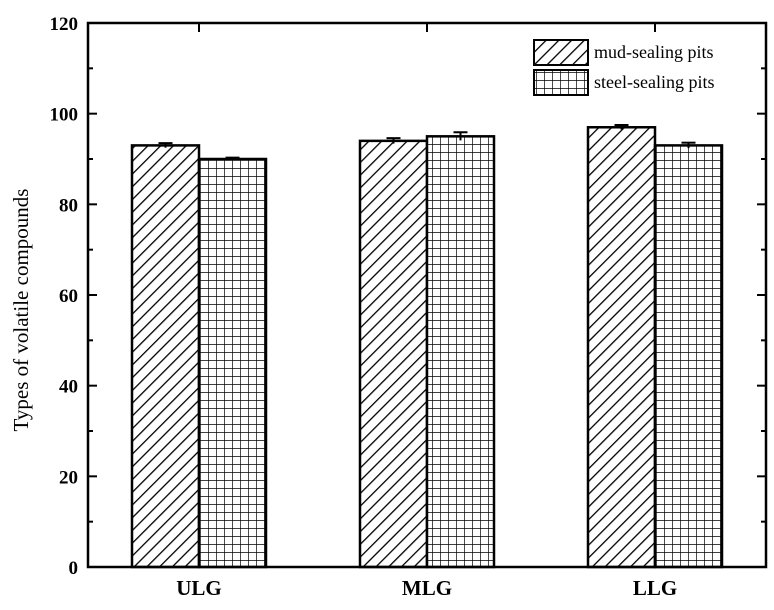  I want to click on legend-label-2: steel-sealing pits, so click(654, 82).